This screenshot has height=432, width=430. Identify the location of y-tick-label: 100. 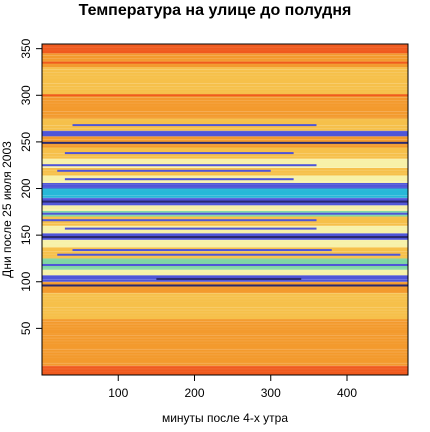
(26, 281).